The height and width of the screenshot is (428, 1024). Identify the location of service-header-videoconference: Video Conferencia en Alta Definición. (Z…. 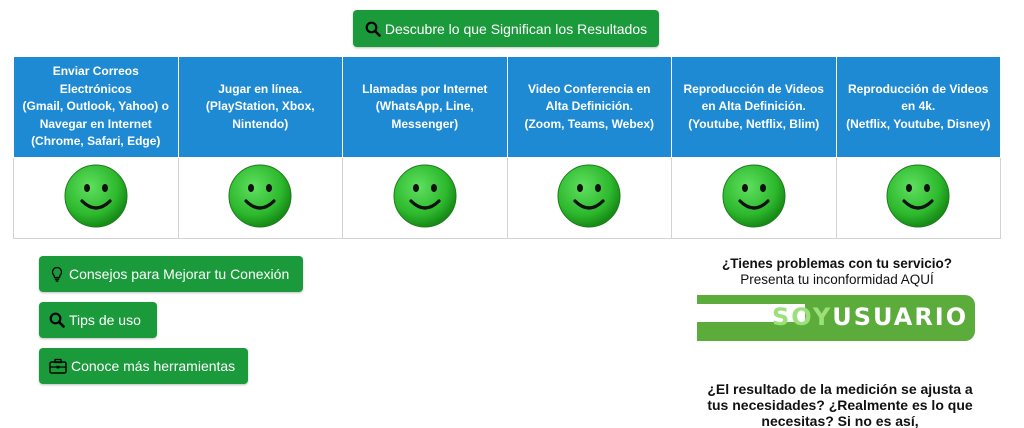
(589, 107).